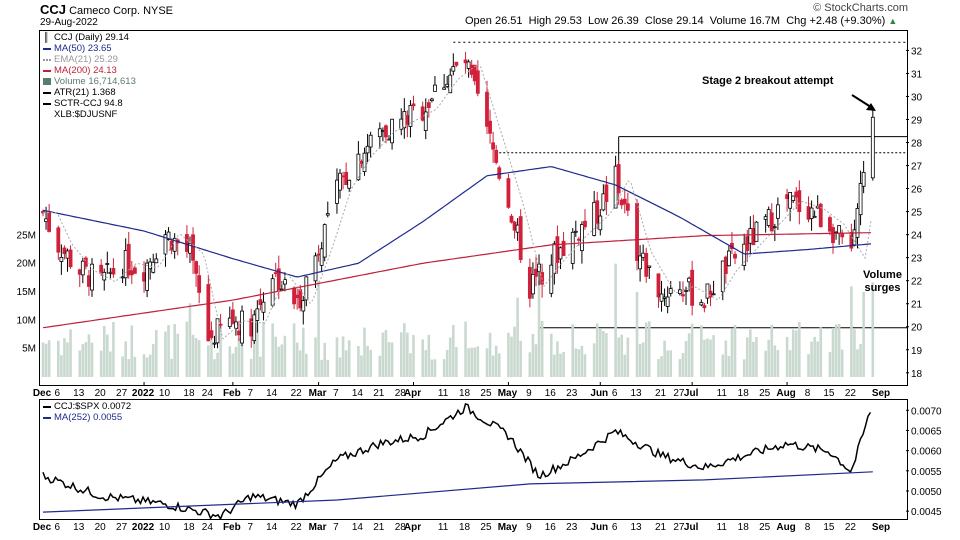 This screenshot has width=960, height=540. I want to click on legend-item: EMA(21) 25.29, so click(89, 59).